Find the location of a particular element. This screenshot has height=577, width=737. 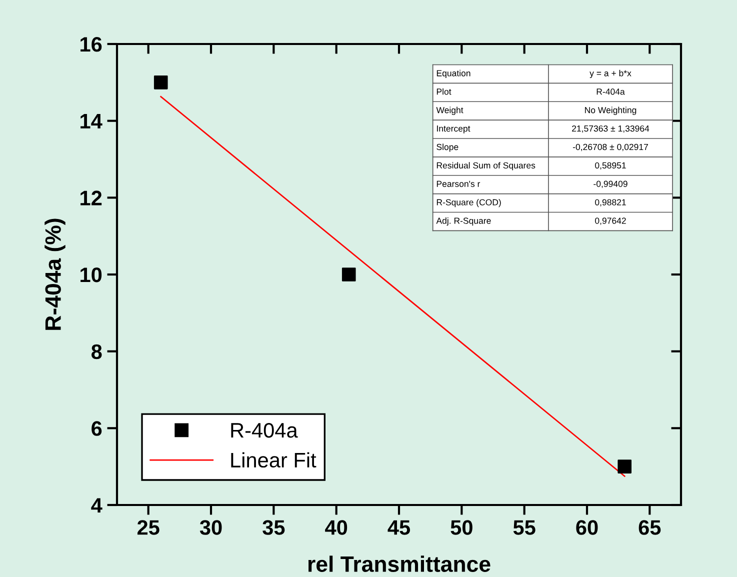

y-tick-label: 8 is located at coordinates (96, 352).